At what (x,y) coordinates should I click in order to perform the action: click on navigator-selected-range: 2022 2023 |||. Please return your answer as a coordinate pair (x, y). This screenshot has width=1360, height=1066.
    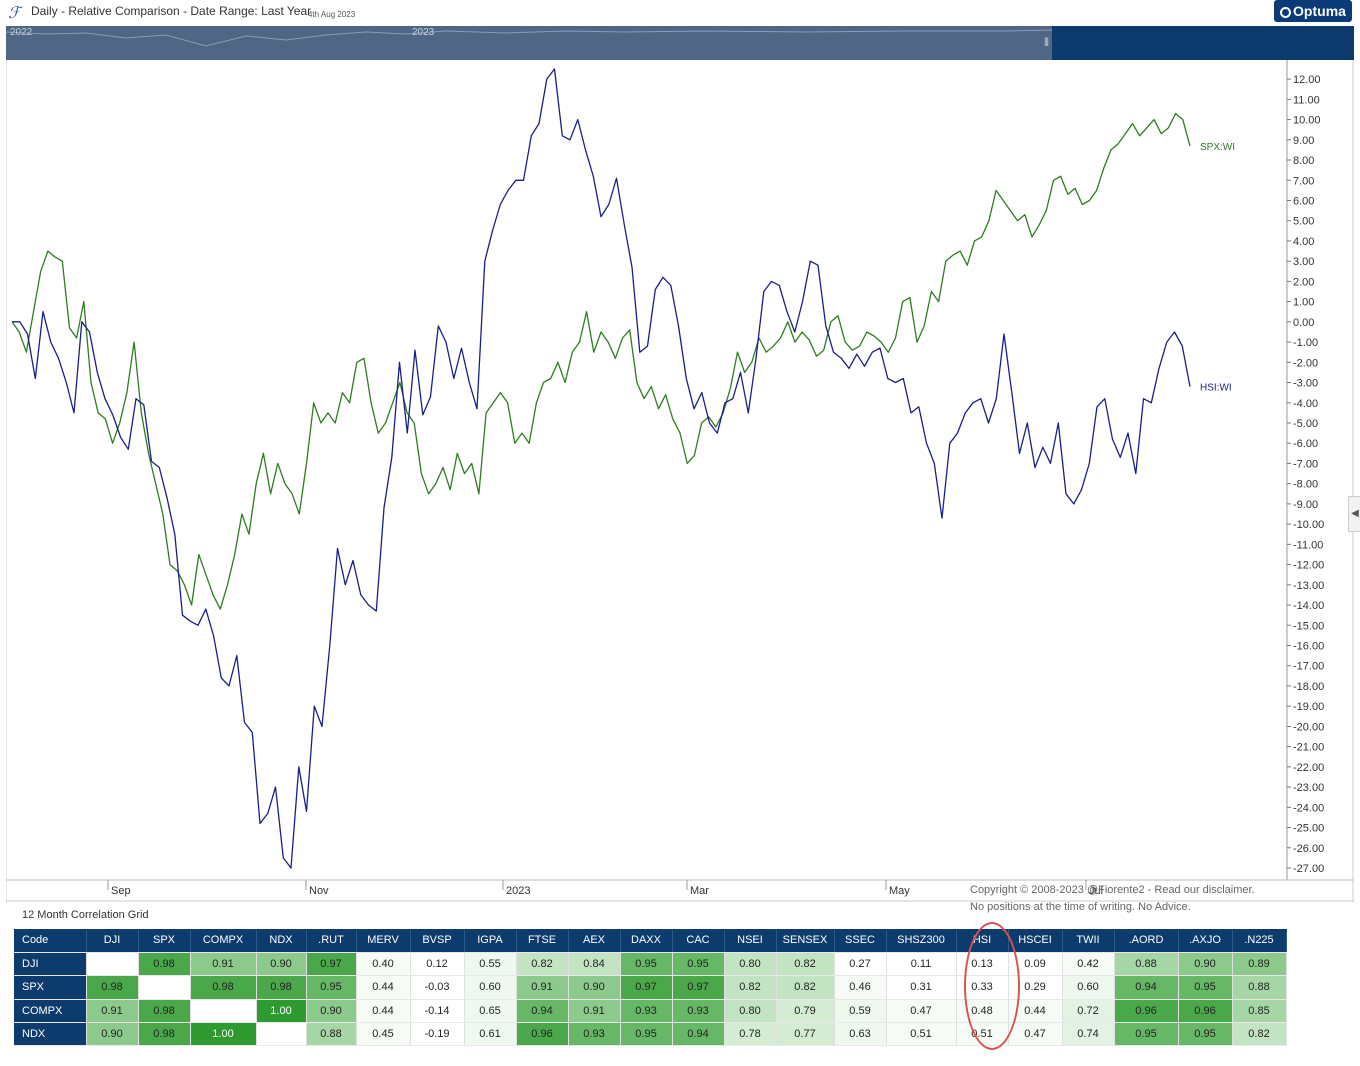
    Looking at the image, I should click on (529, 43).